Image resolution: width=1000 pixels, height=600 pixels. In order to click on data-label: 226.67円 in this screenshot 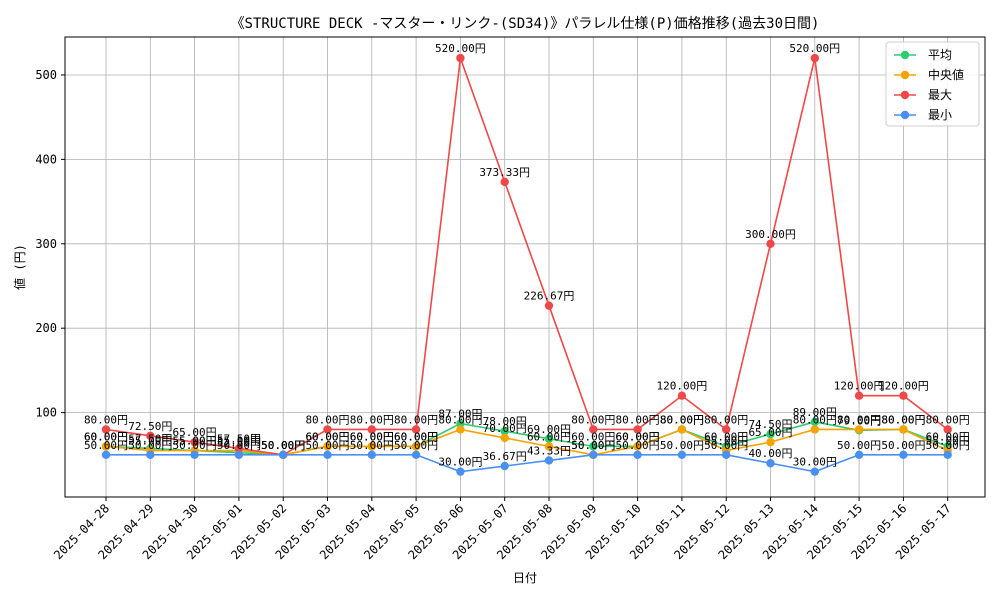, I will do `click(549, 296)`.